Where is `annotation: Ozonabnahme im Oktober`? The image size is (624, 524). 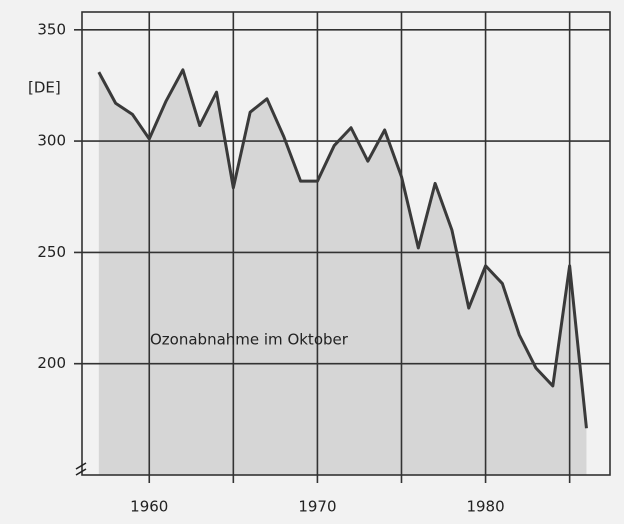
annotation: Ozonabnahme im Oktober is located at coordinates (249, 340).